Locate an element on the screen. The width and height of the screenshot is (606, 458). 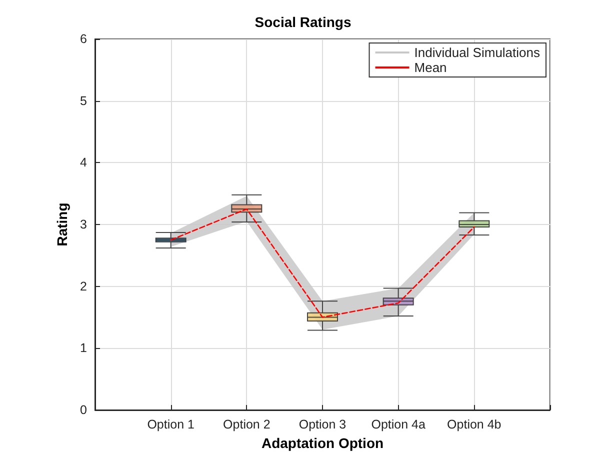
y-tick-label: 6 is located at coordinates (84, 39).